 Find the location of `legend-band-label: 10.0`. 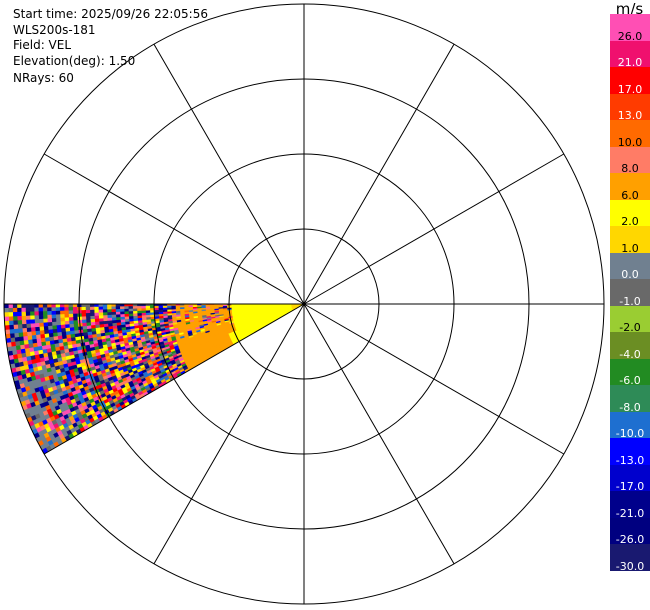

legend-band-label: 10.0 is located at coordinates (630, 142).